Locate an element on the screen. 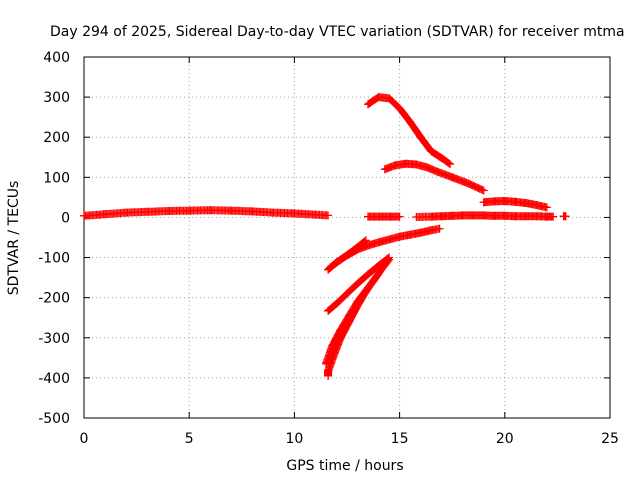 The width and height of the screenshot is (640, 480). x-tick-label: 25 is located at coordinates (610, 439).